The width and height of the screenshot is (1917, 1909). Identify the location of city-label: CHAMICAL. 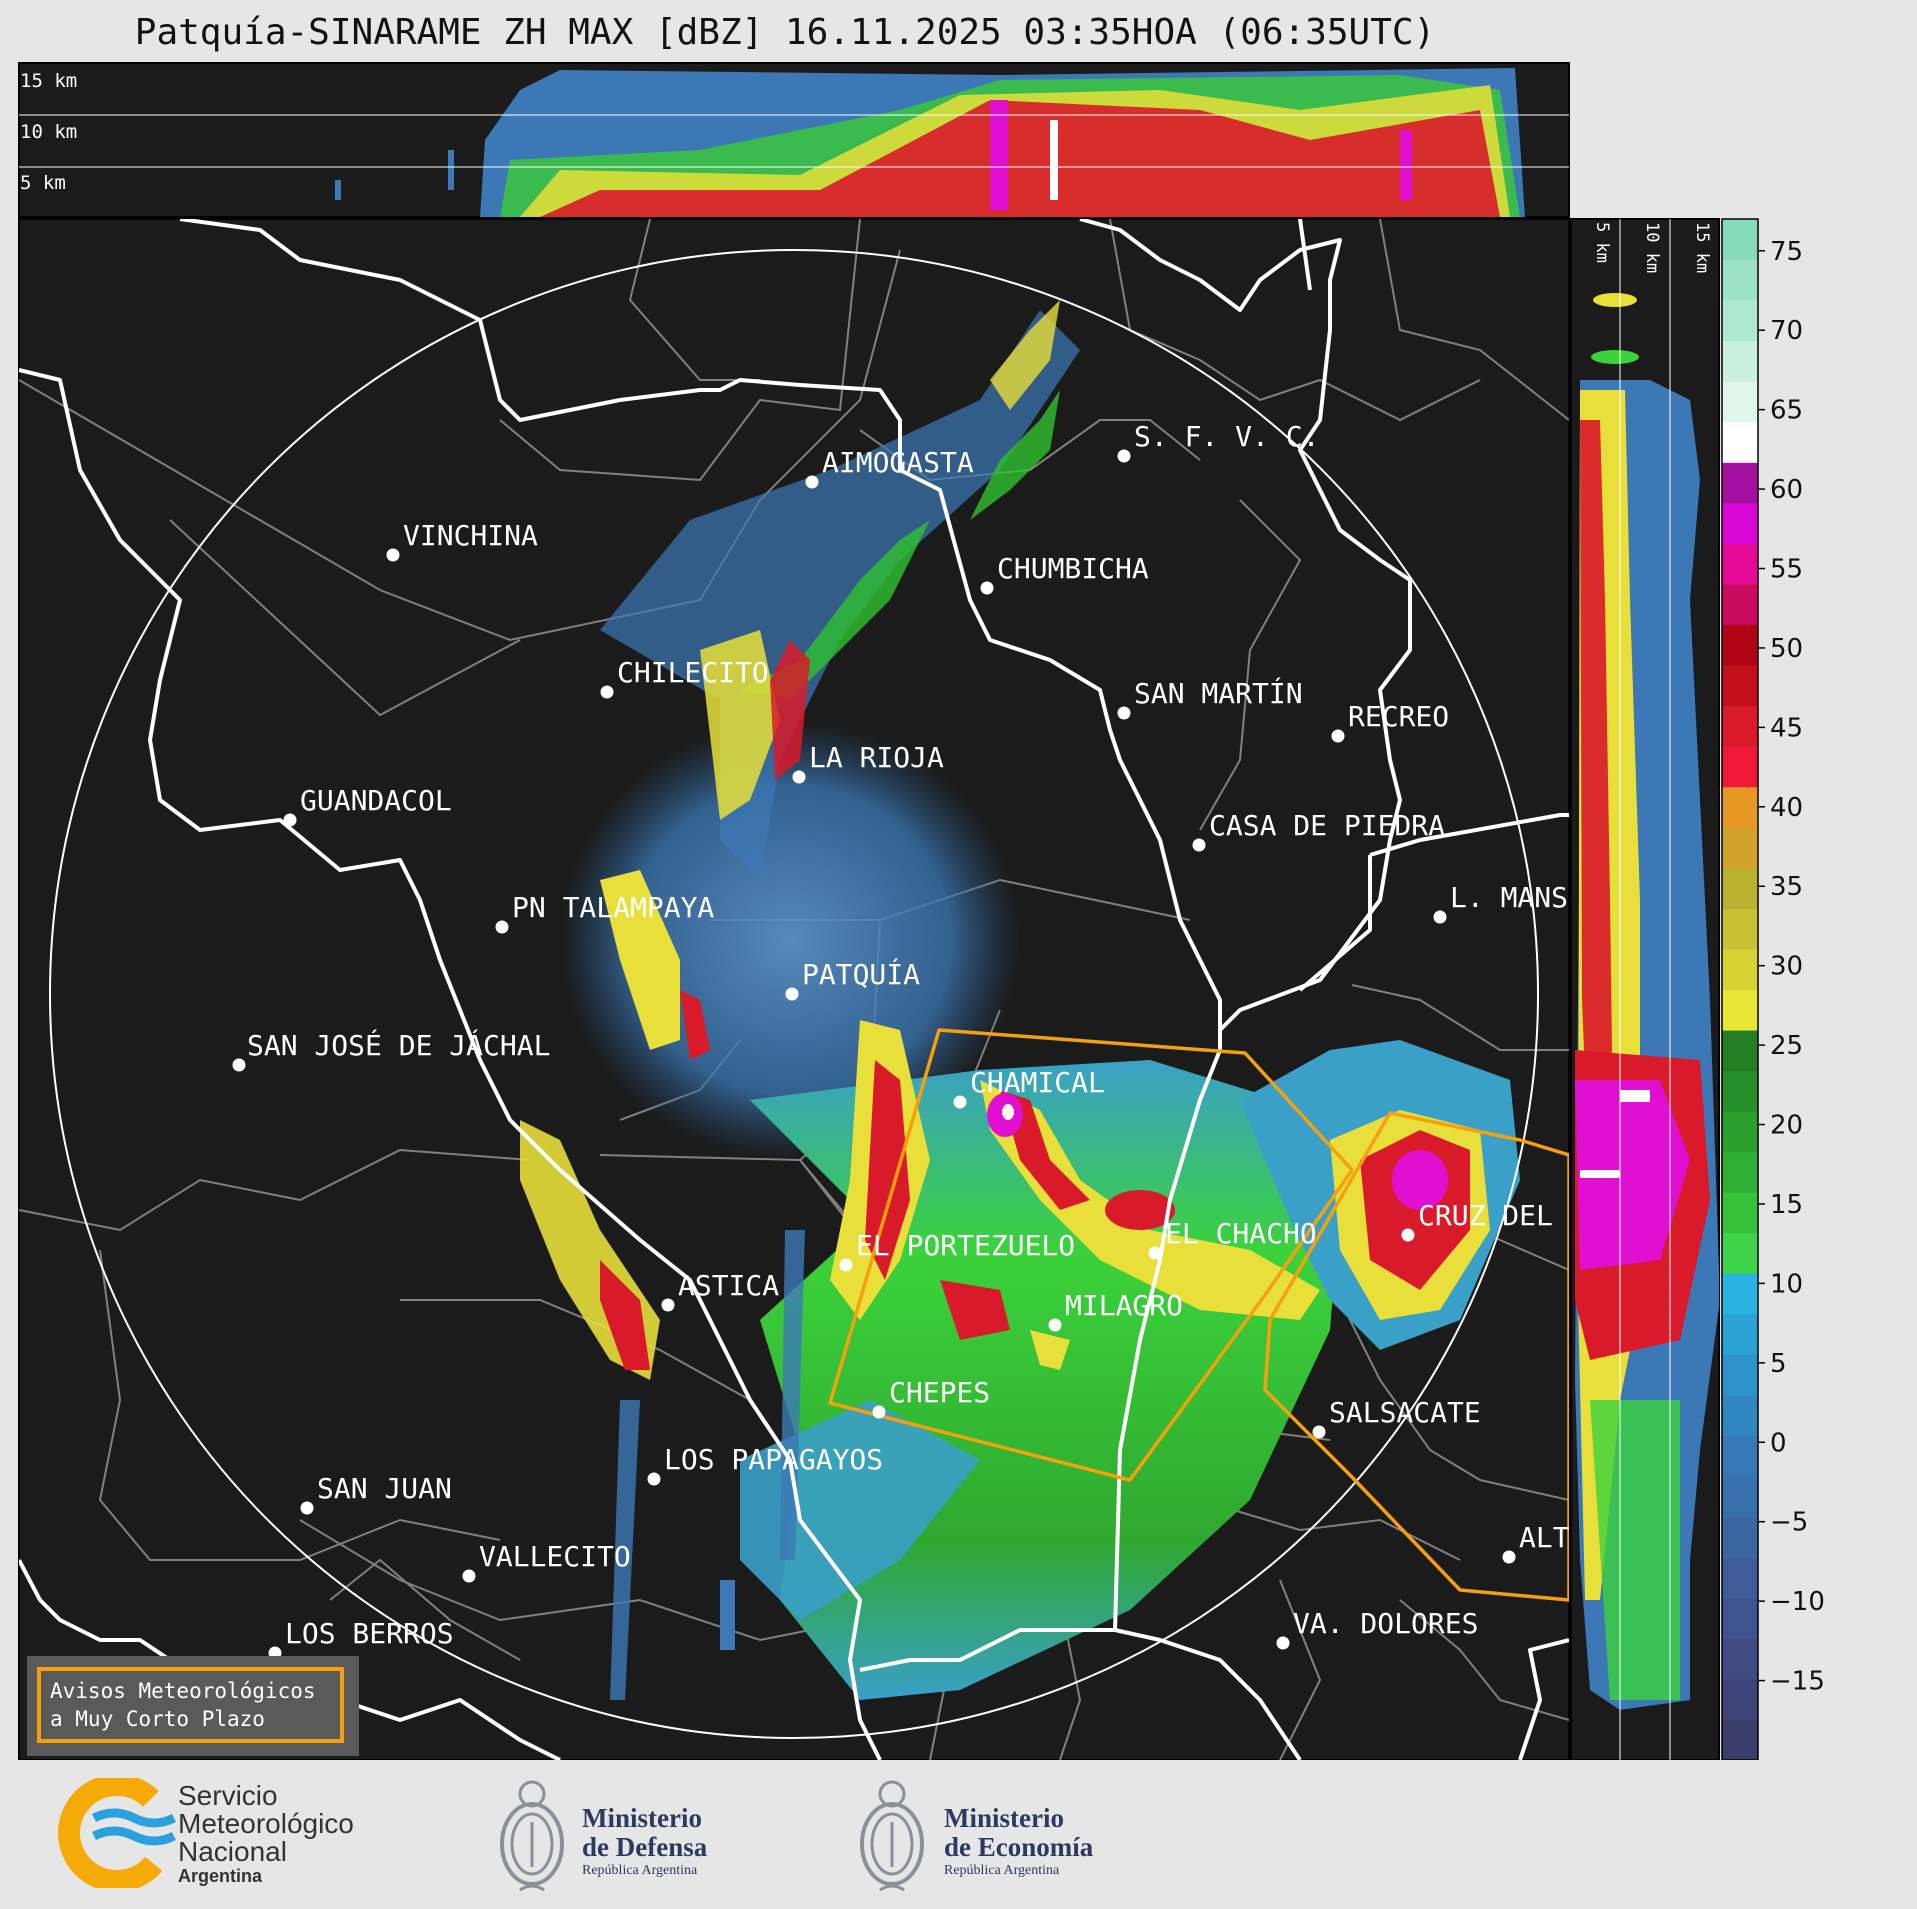
(1037, 1082).